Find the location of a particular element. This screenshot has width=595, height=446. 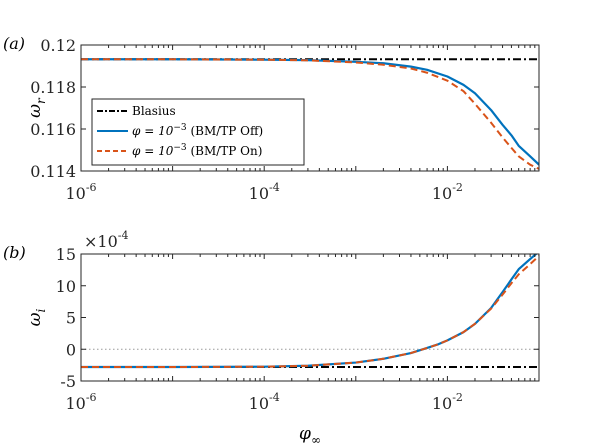

legend-label: Blasius is located at coordinates (154, 111).